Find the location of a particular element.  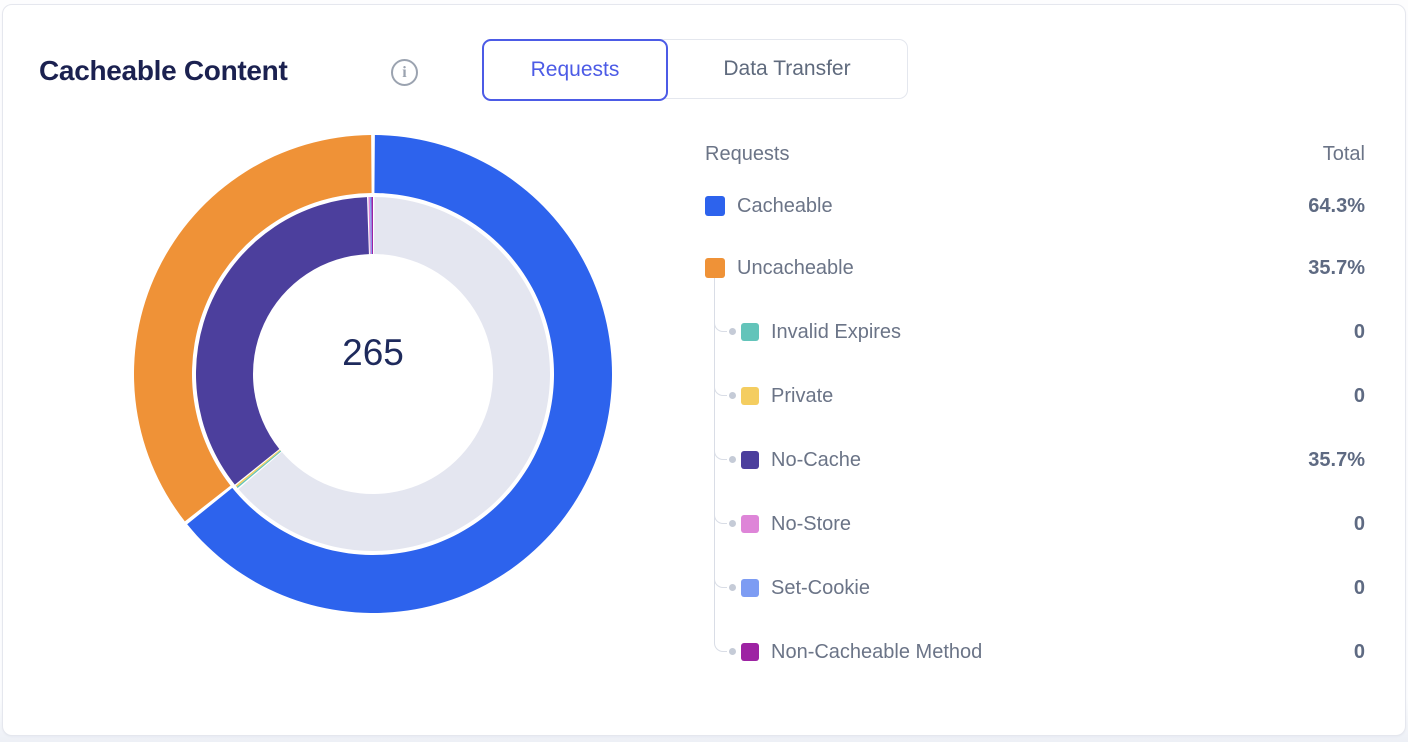

legend-row: No-Store 0 is located at coordinates (1035, 524).